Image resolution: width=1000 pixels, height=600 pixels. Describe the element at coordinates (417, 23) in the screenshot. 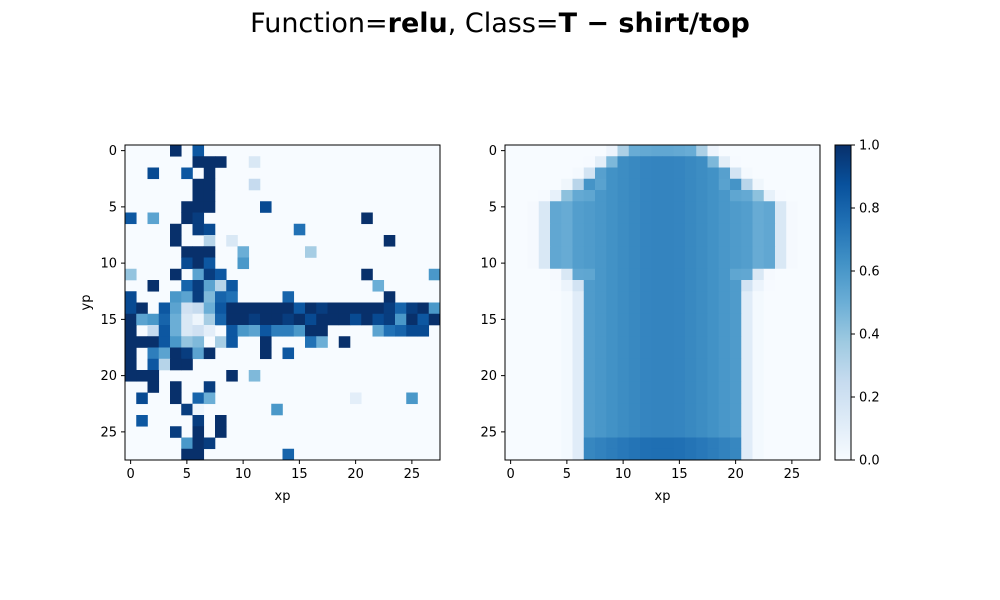

I see `title-function: relu` at that location.